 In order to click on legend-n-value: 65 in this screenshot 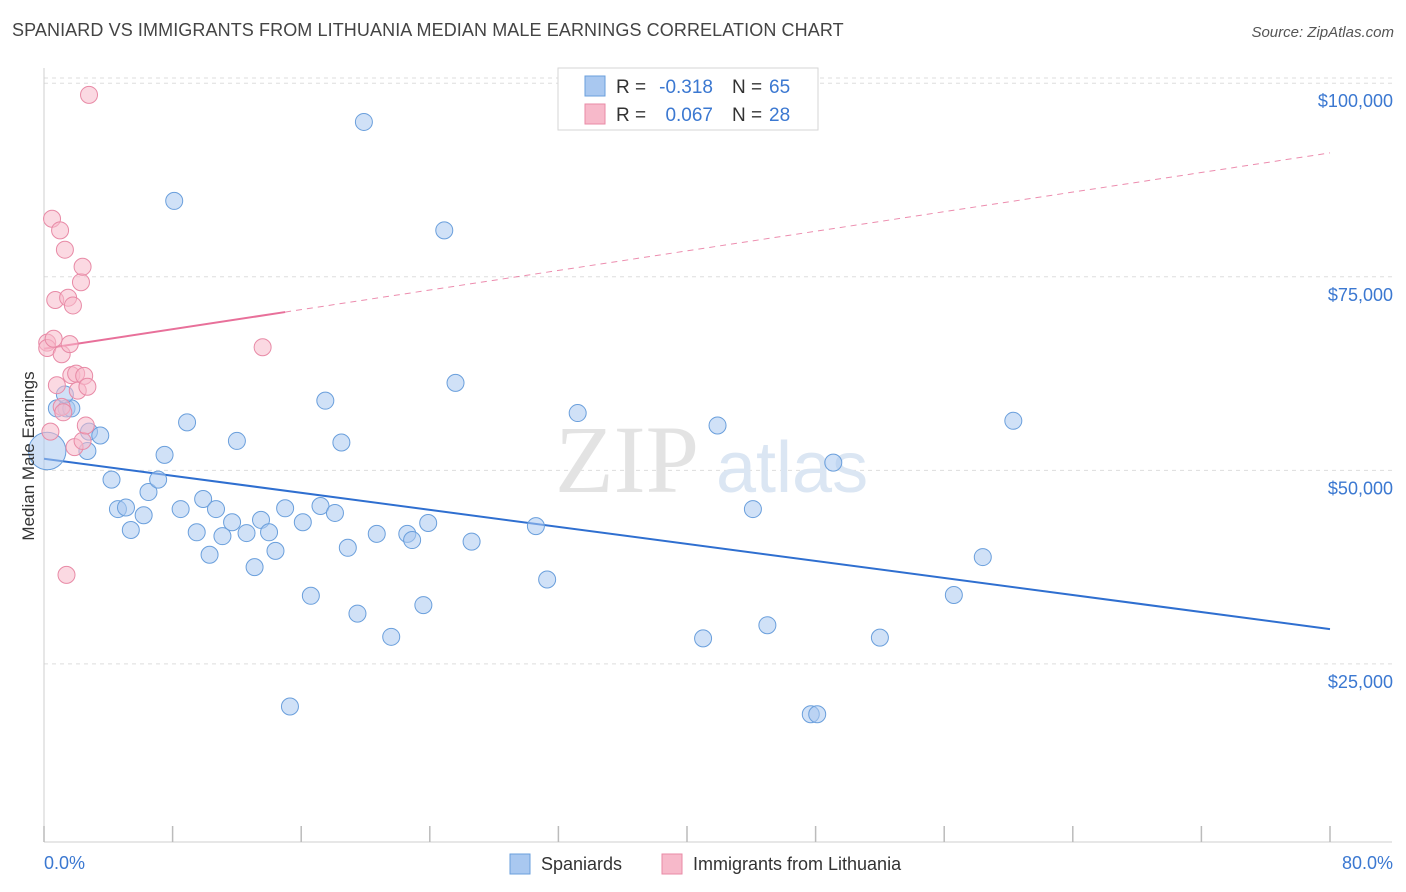, I will do `click(779, 87)`.